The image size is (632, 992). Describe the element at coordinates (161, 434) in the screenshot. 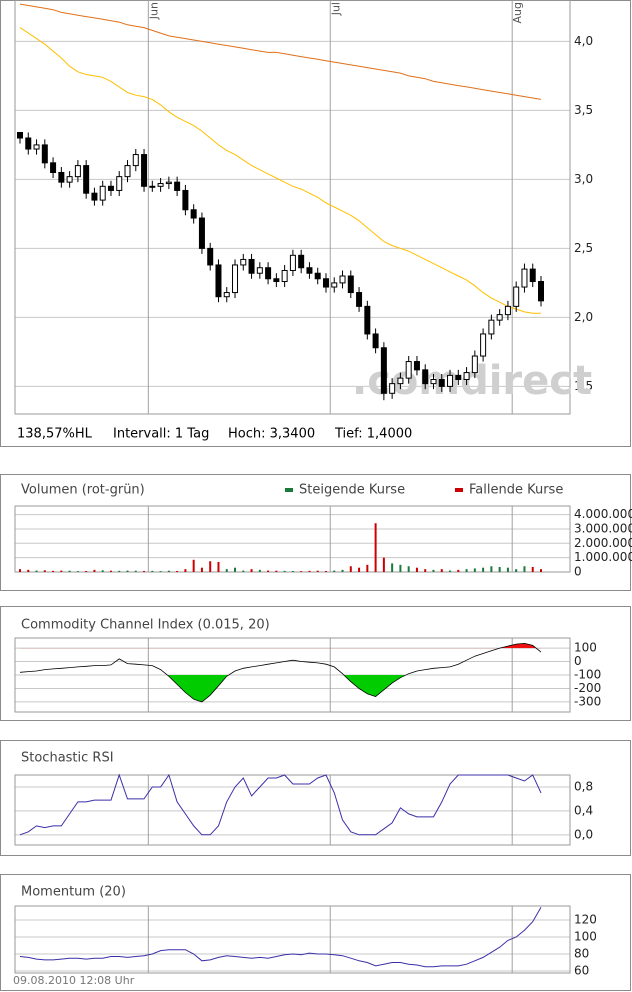

I see `info-text: Intervall: 1 Tag` at that location.